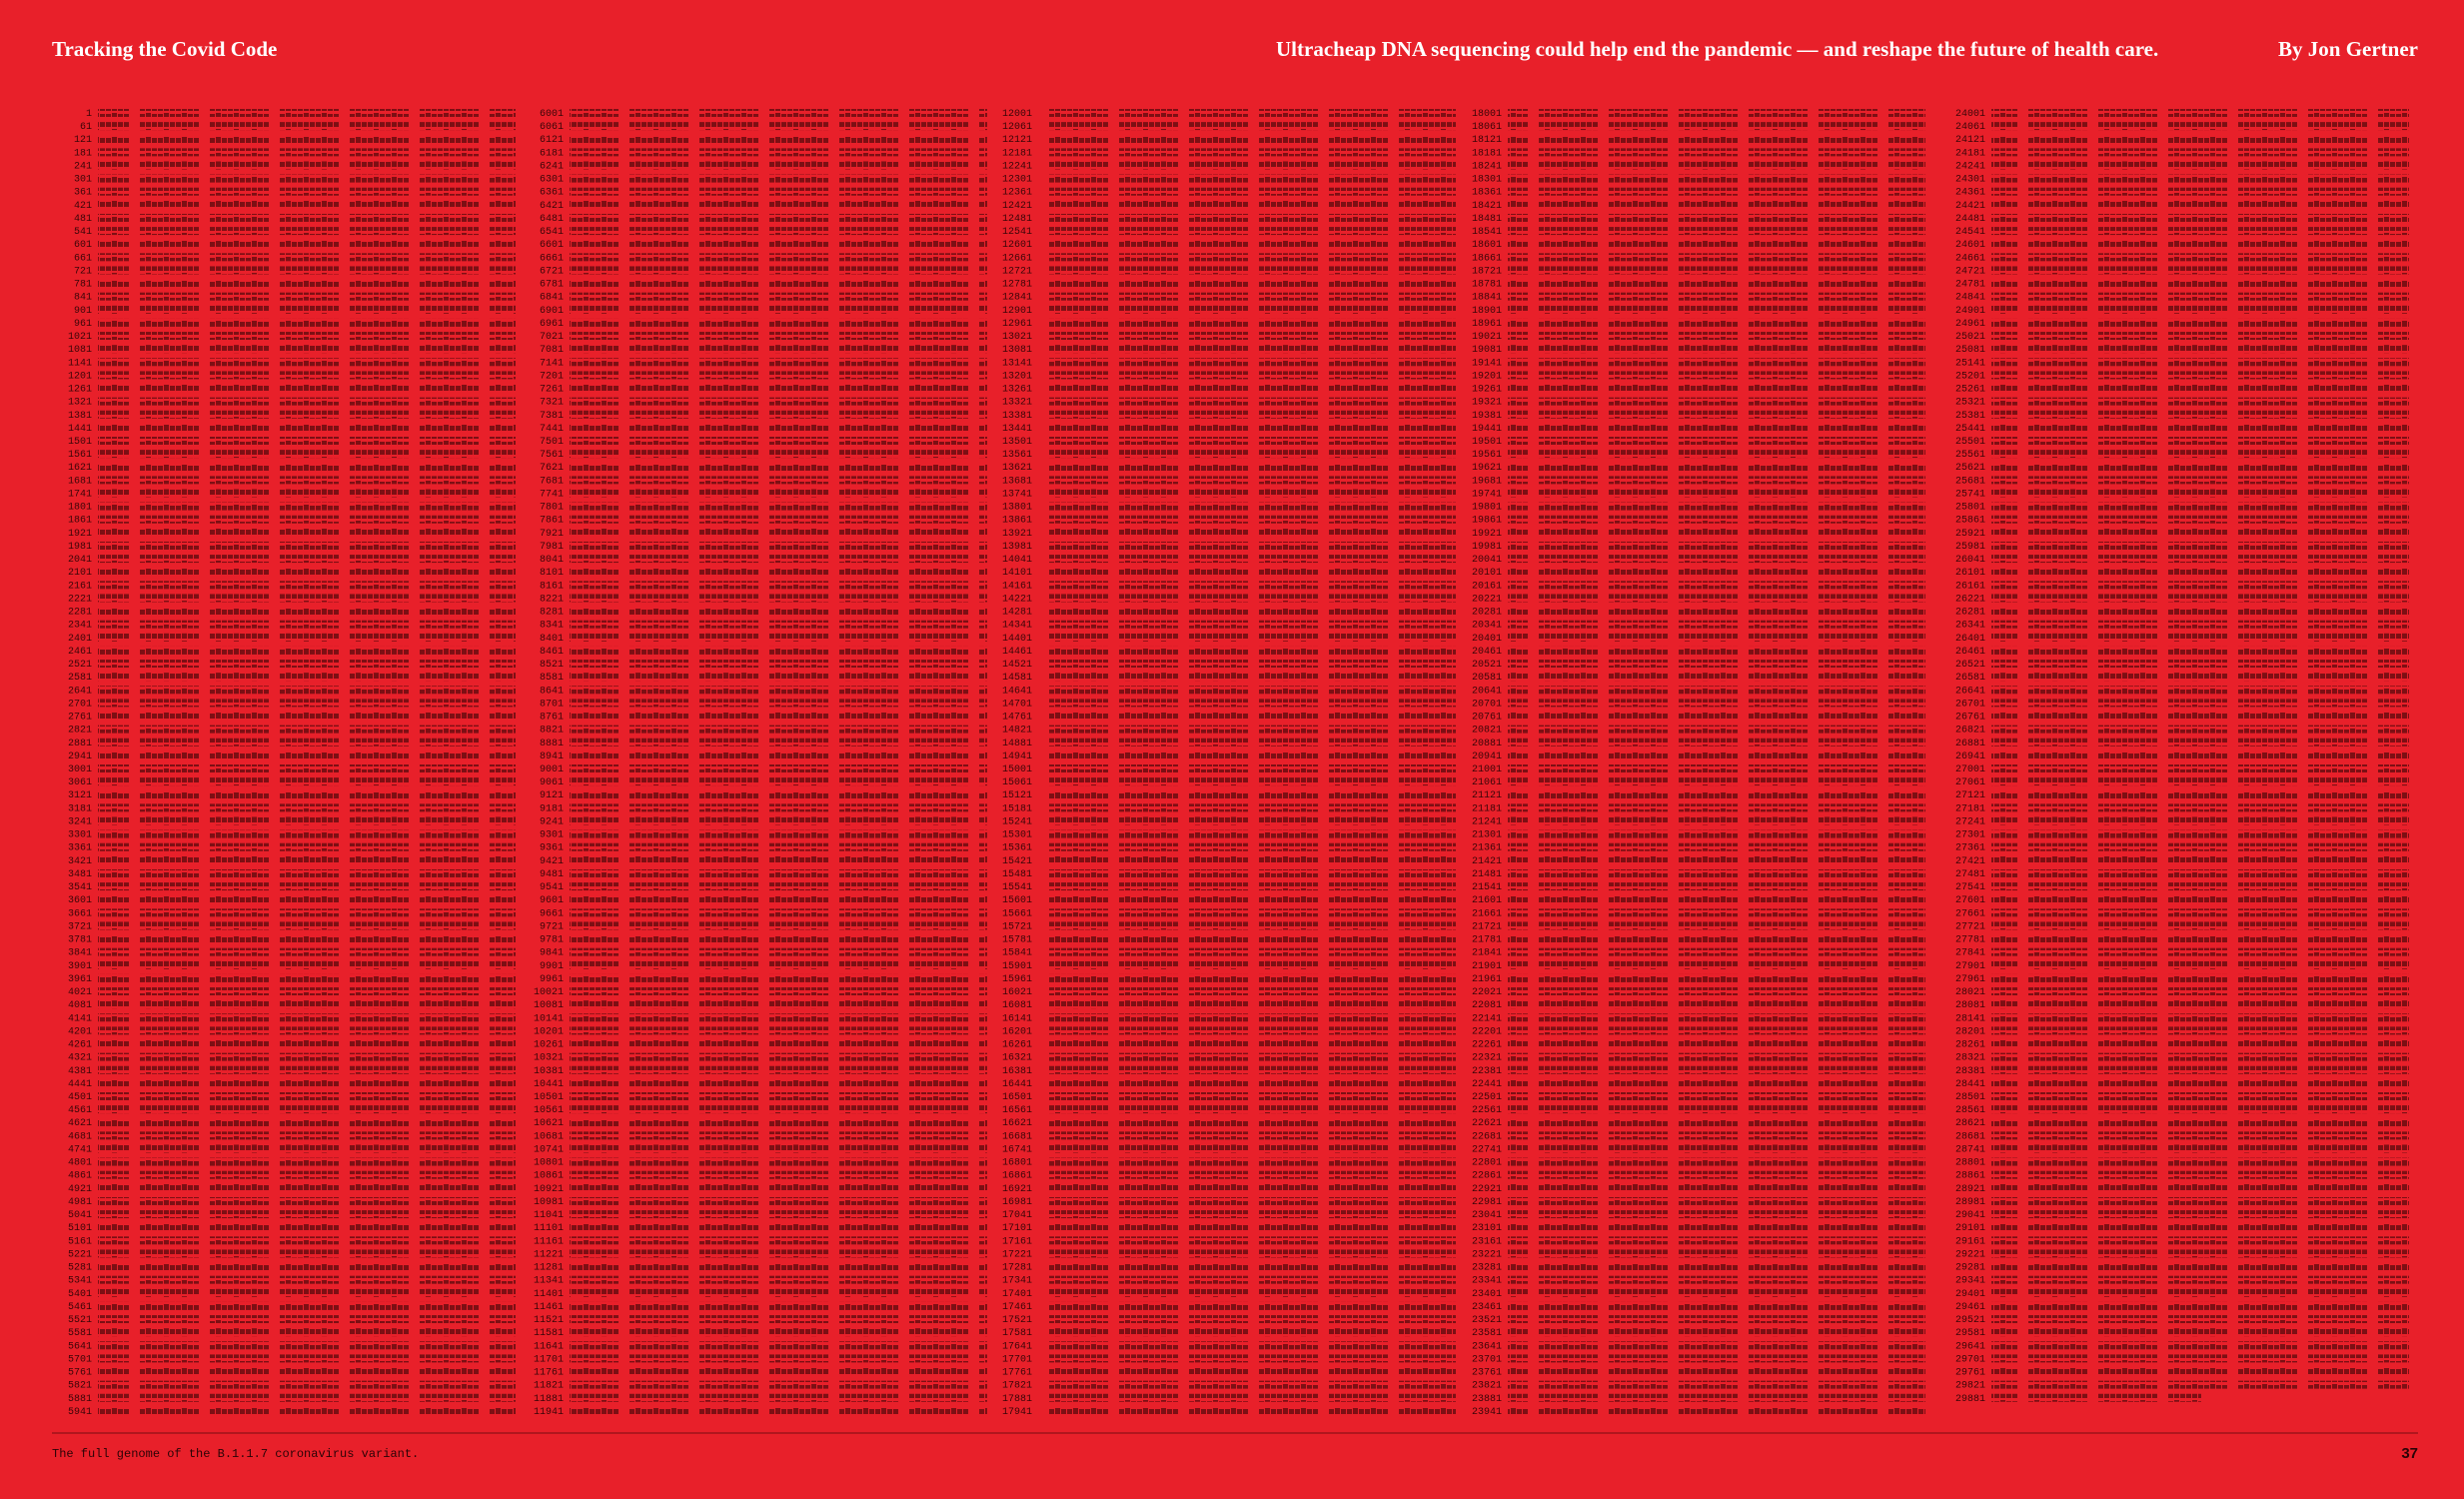  What do you see at coordinates (552, 193) in the screenshot?
I see `line-number: 6361` at bounding box center [552, 193].